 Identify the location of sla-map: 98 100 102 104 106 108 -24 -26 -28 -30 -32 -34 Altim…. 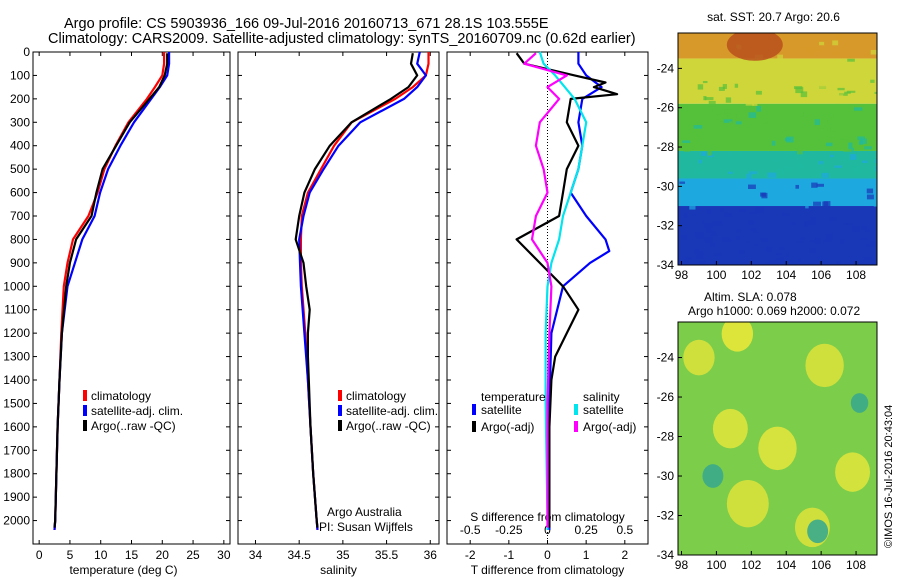
(767, 431).